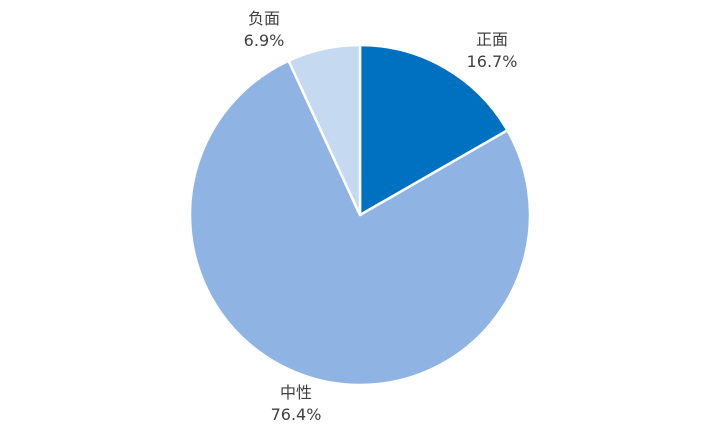 Image resolution: width=720 pixels, height=432 pixels. Describe the element at coordinates (264, 40) in the screenshot. I see `label-negative-value: 6.9%` at that location.